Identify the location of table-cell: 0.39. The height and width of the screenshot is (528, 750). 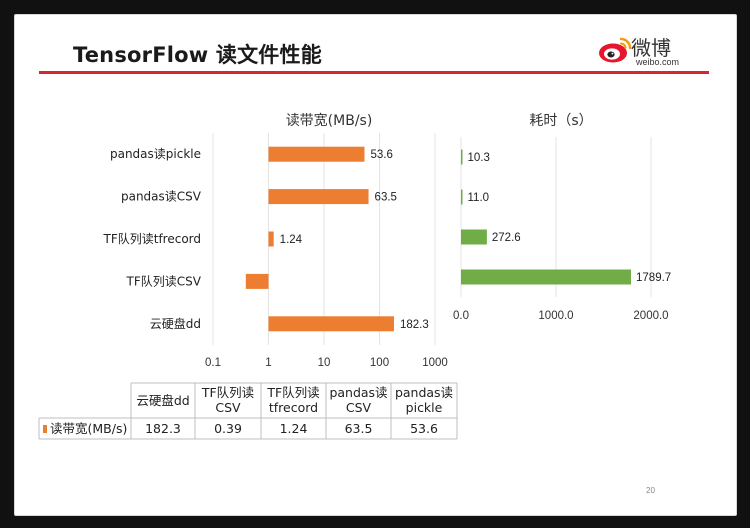
(228, 428).